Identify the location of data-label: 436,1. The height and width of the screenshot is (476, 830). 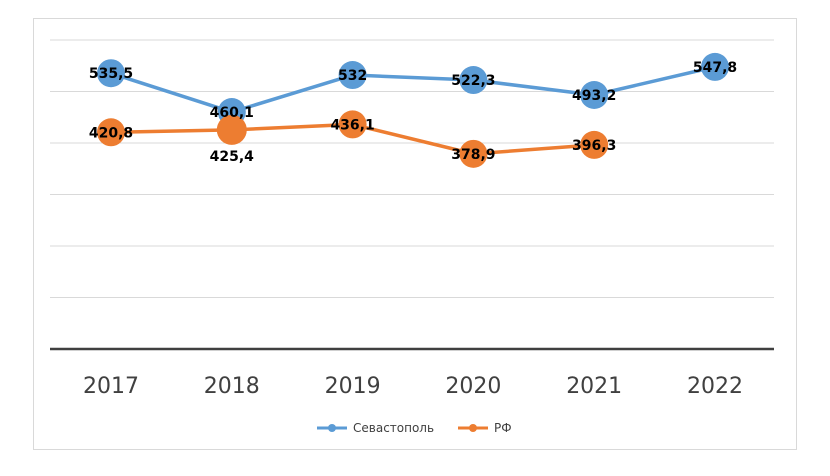
(352, 125).